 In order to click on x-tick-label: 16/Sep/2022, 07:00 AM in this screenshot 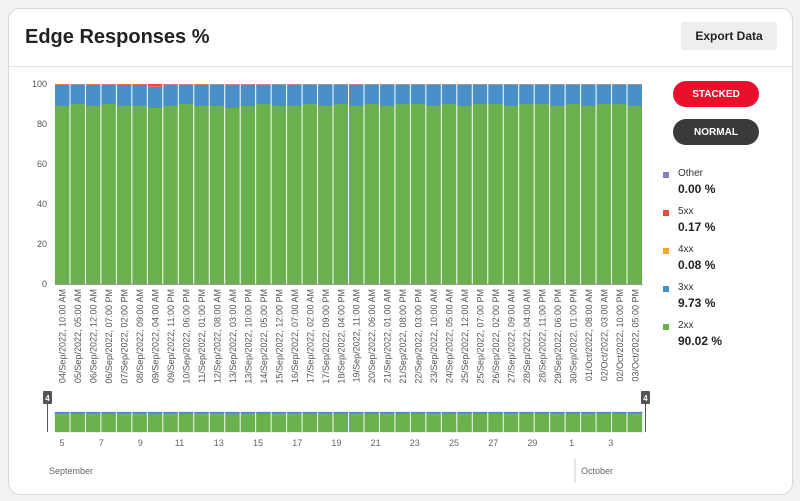, I will do `click(295, 336)`.